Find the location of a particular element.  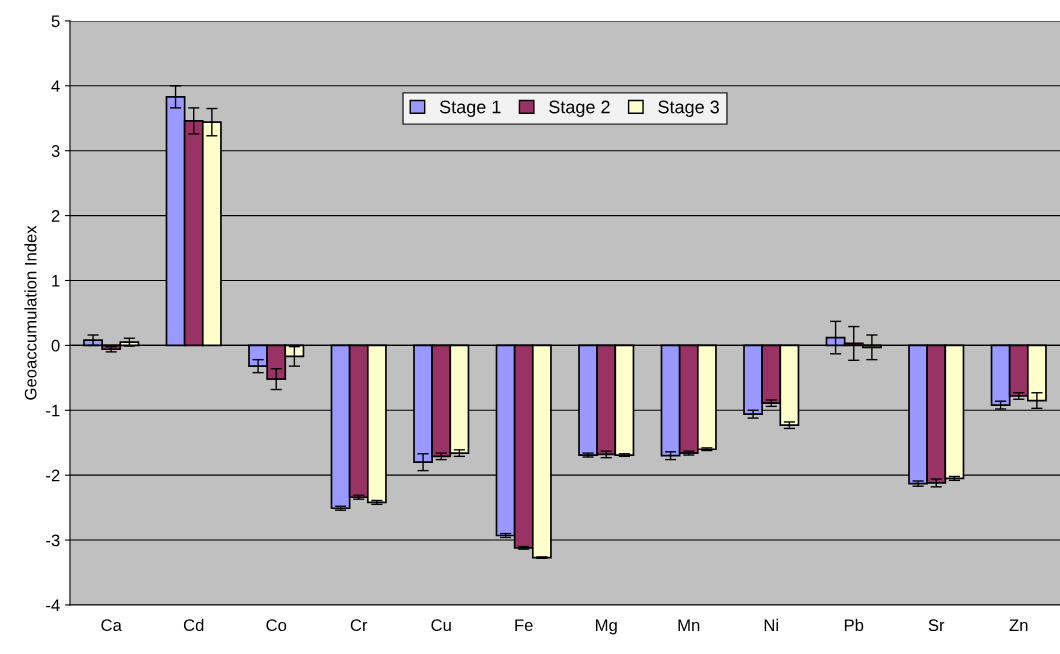

y-tick-label: 0 is located at coordinates (55, 345).